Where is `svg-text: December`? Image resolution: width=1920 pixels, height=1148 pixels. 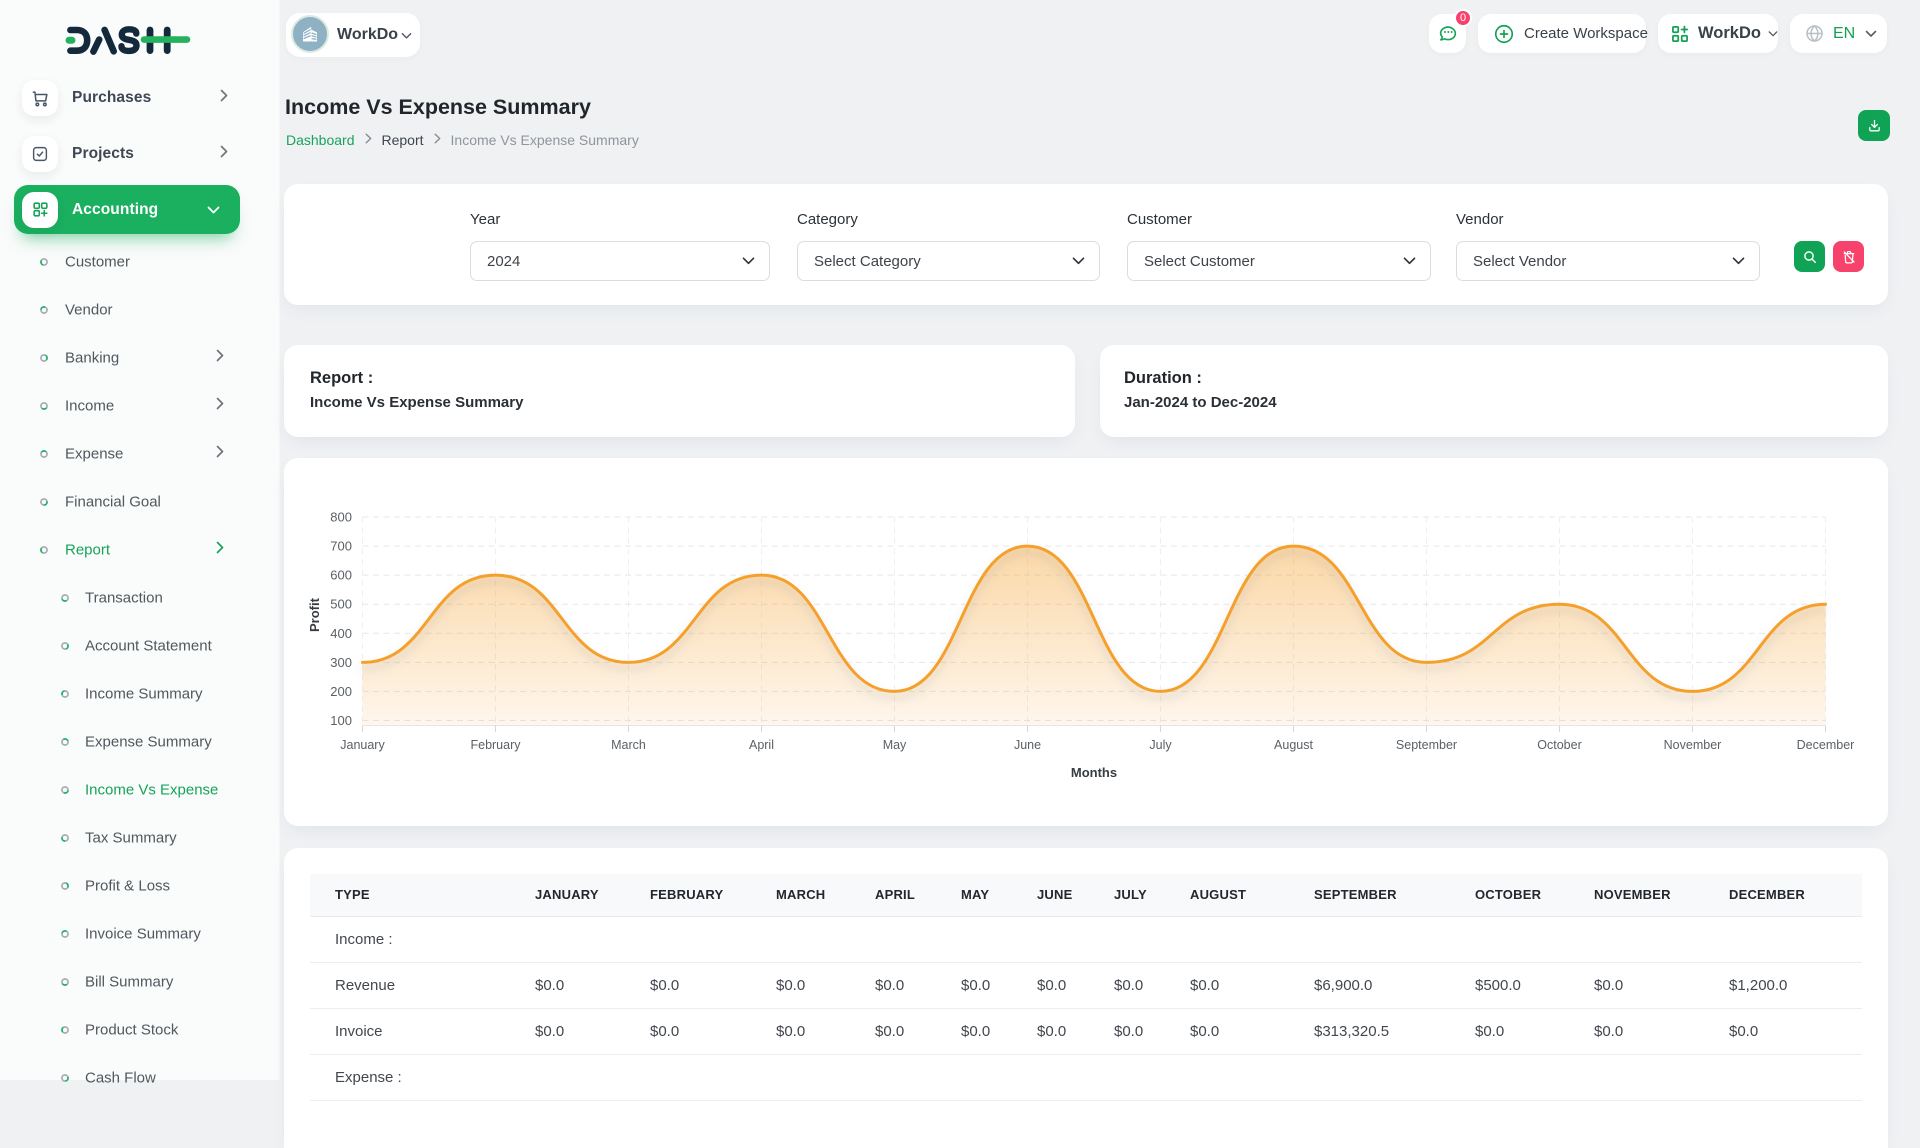
svg-text: December is located at coordinates (1826, 745).